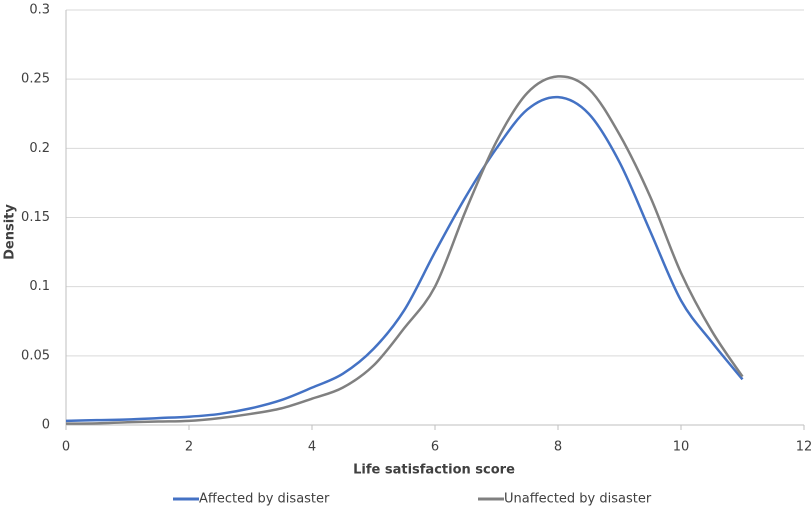 The image size is (812, 507). Describe the element at coordinates (46, 425) in the screenshot. I see `y-tick-label: 0` at that location.